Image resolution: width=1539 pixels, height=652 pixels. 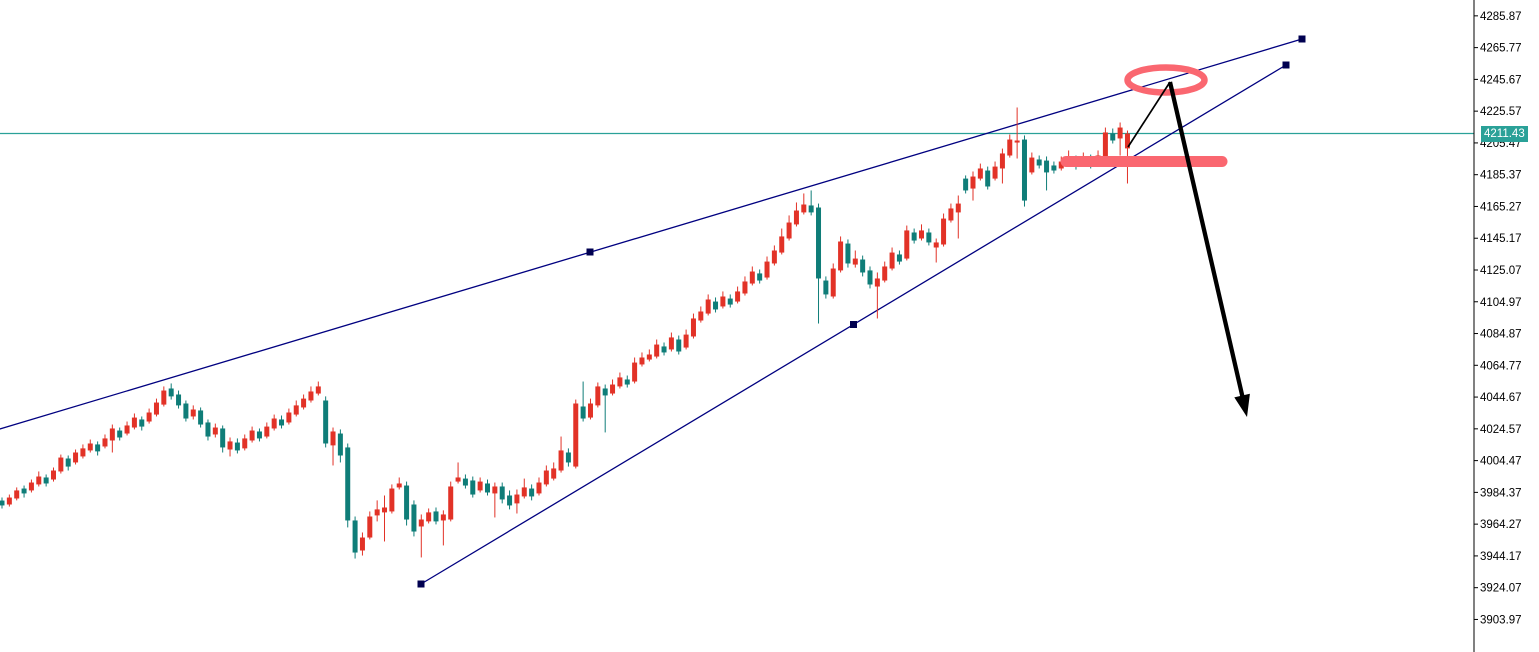 I want to click on down-arrow-shaft, so click(x=1206, y=240).